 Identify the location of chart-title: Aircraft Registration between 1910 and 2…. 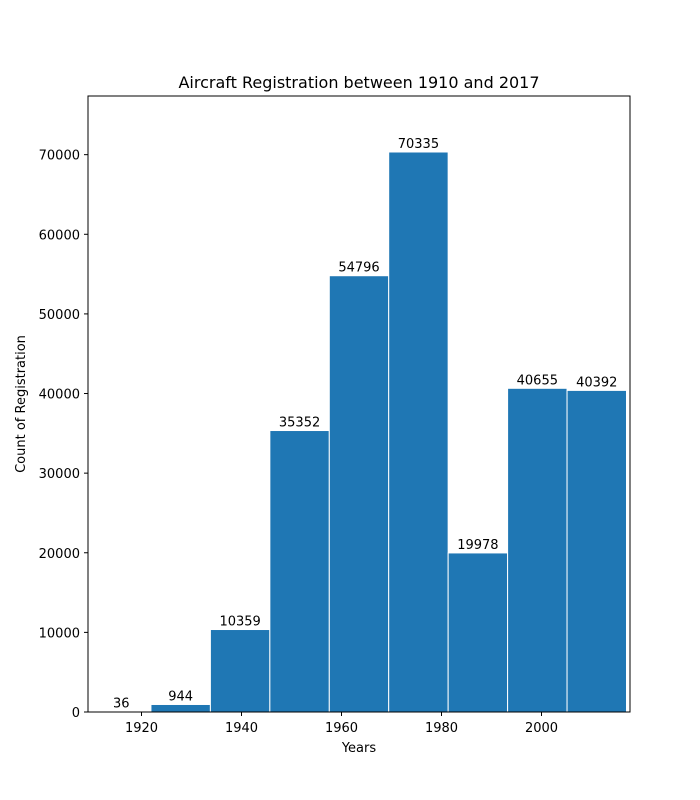
(358, 82).